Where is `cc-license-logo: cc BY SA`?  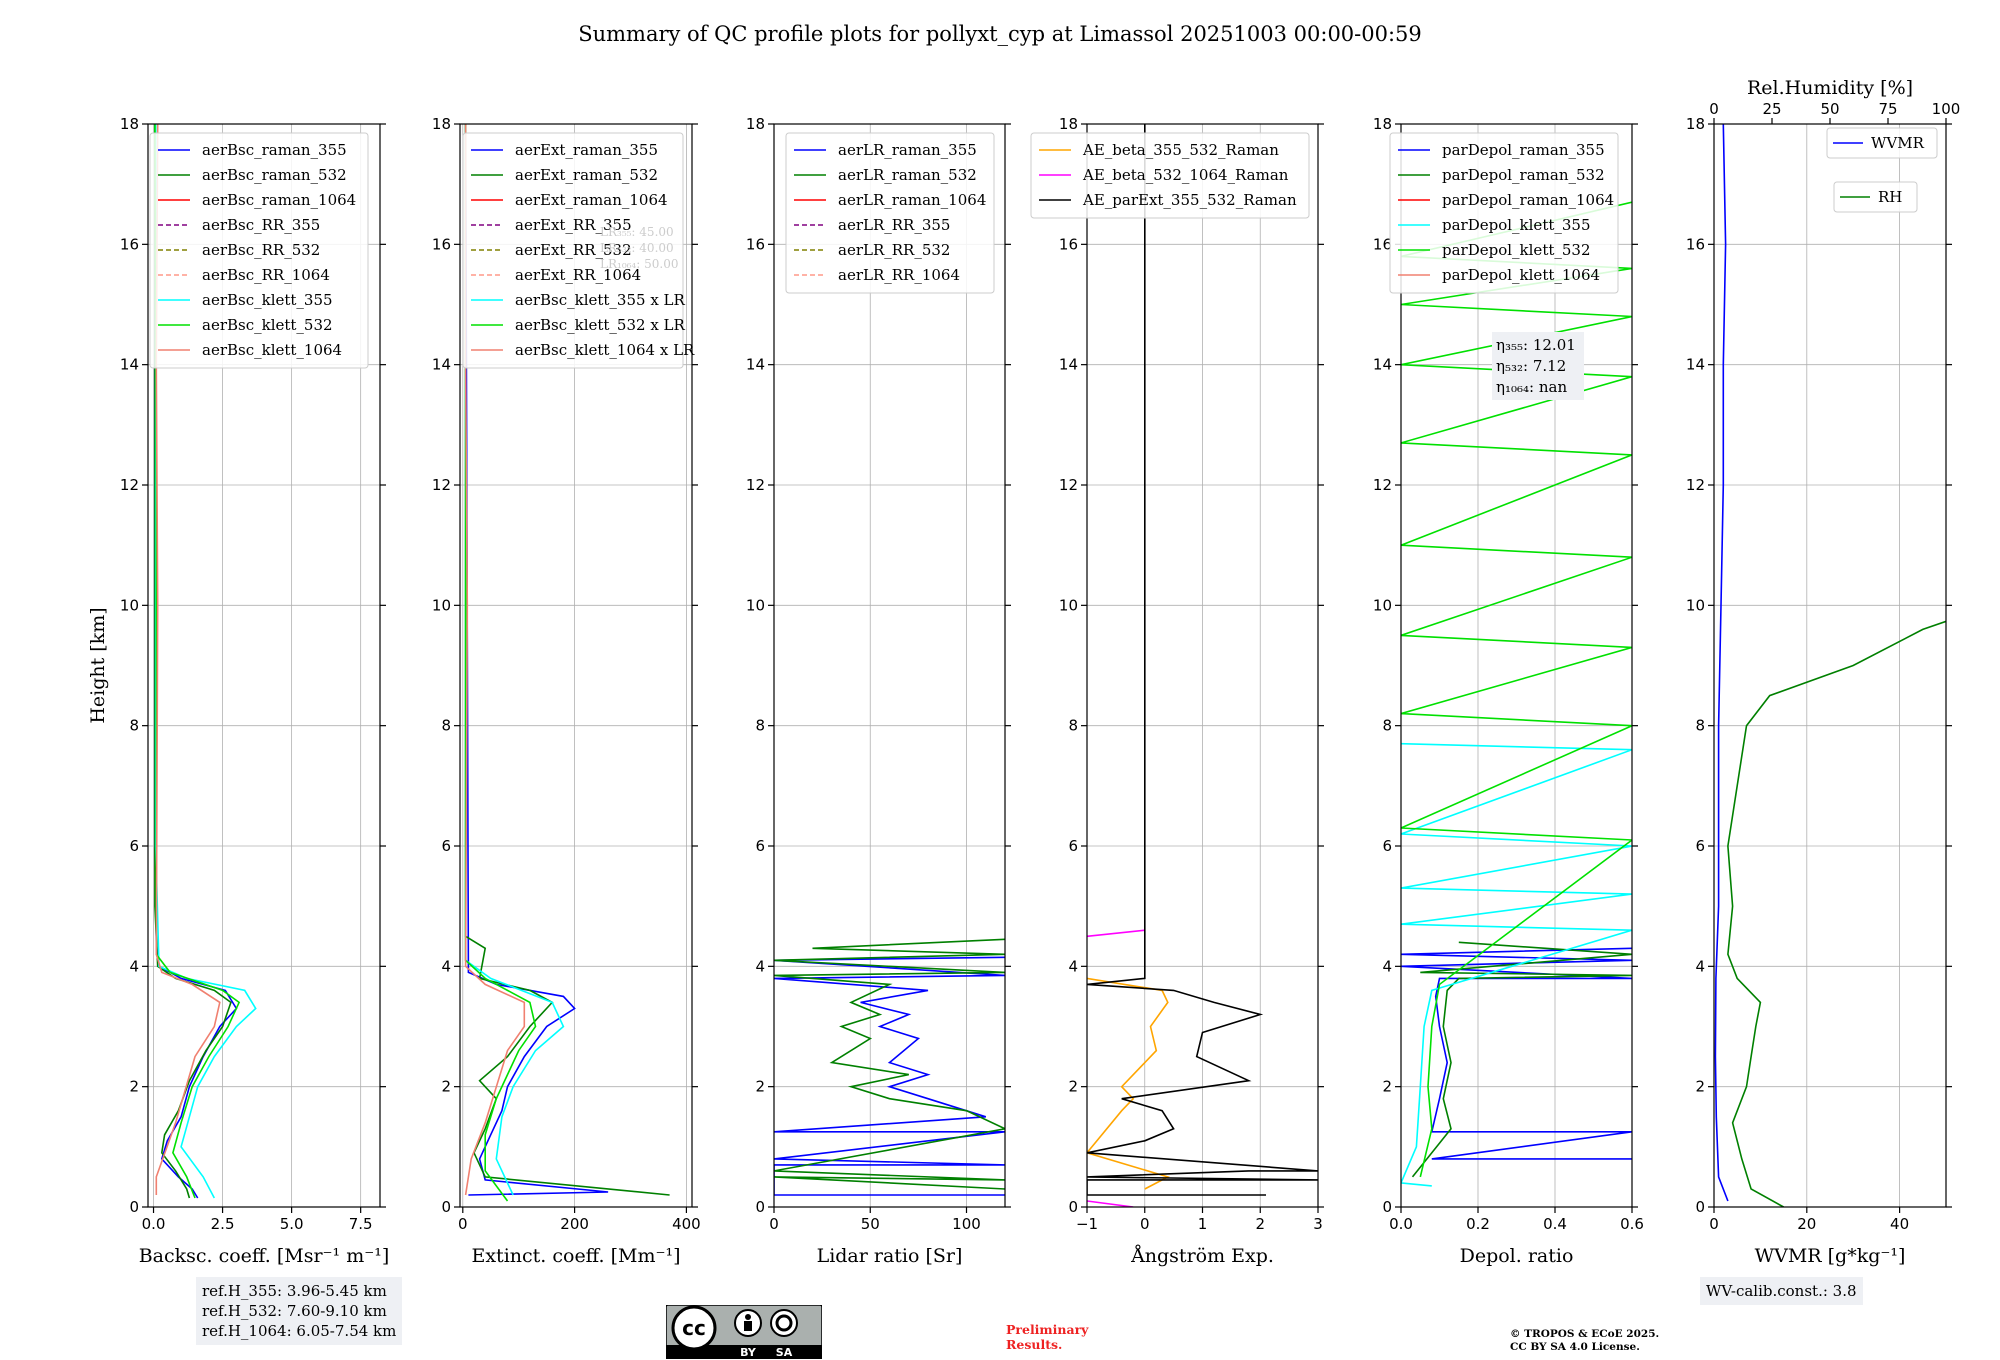
cc-license-logo: cc BY SA is located at coordinates (744, 1332).